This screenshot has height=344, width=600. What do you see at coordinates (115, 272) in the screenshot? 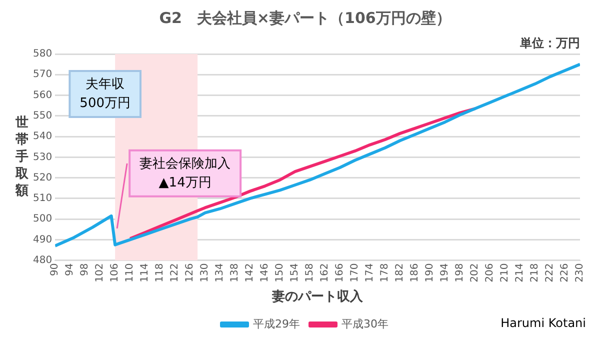
I see `x-tick-label: 106` at bounding box center [115, 272].